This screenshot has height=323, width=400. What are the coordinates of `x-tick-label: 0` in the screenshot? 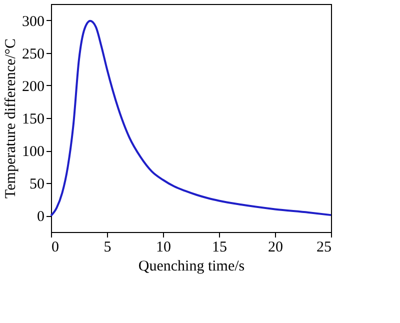 It's located at (55, 248).